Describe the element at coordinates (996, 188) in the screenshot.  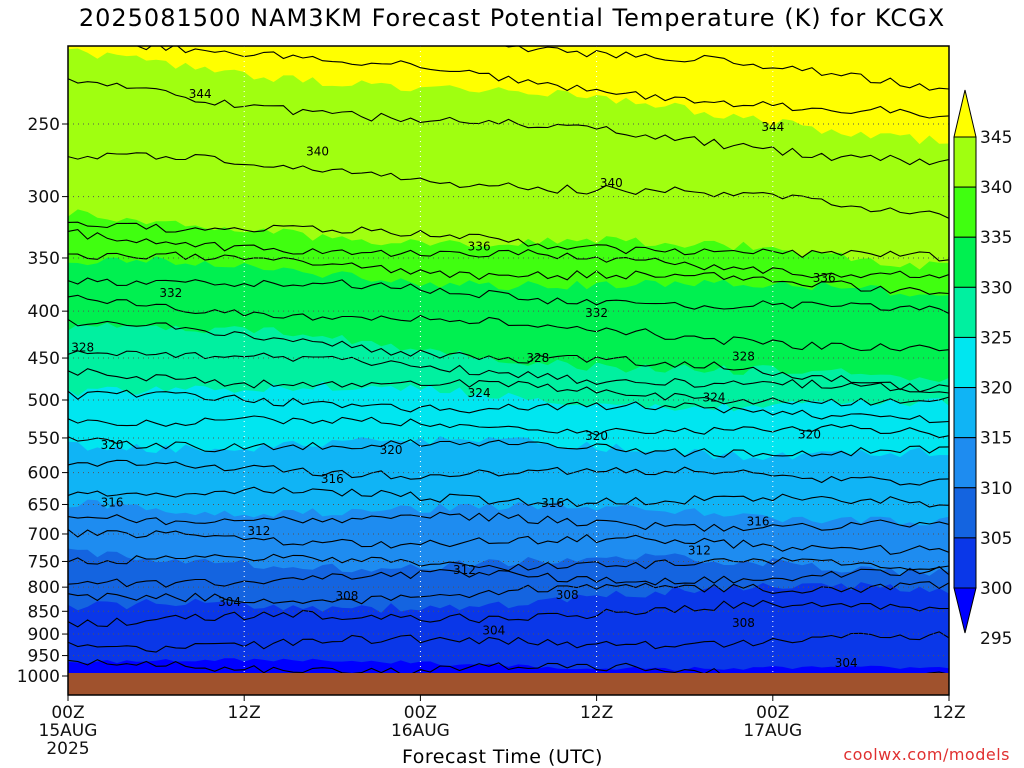
I see `colorbar-label: 340` at that location.